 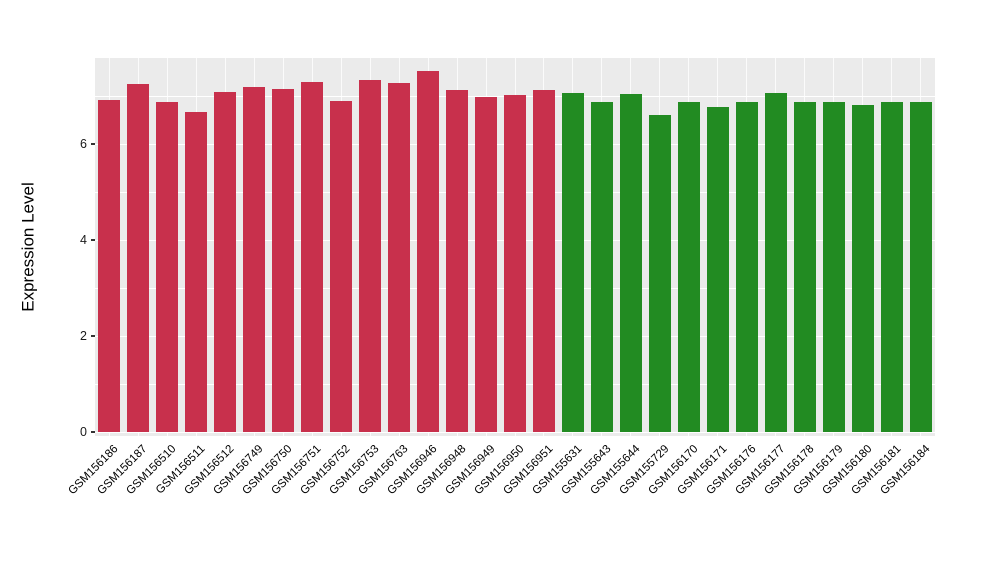 I want to click on y-axis-title: Expression Level, so click(x=28, y=247).